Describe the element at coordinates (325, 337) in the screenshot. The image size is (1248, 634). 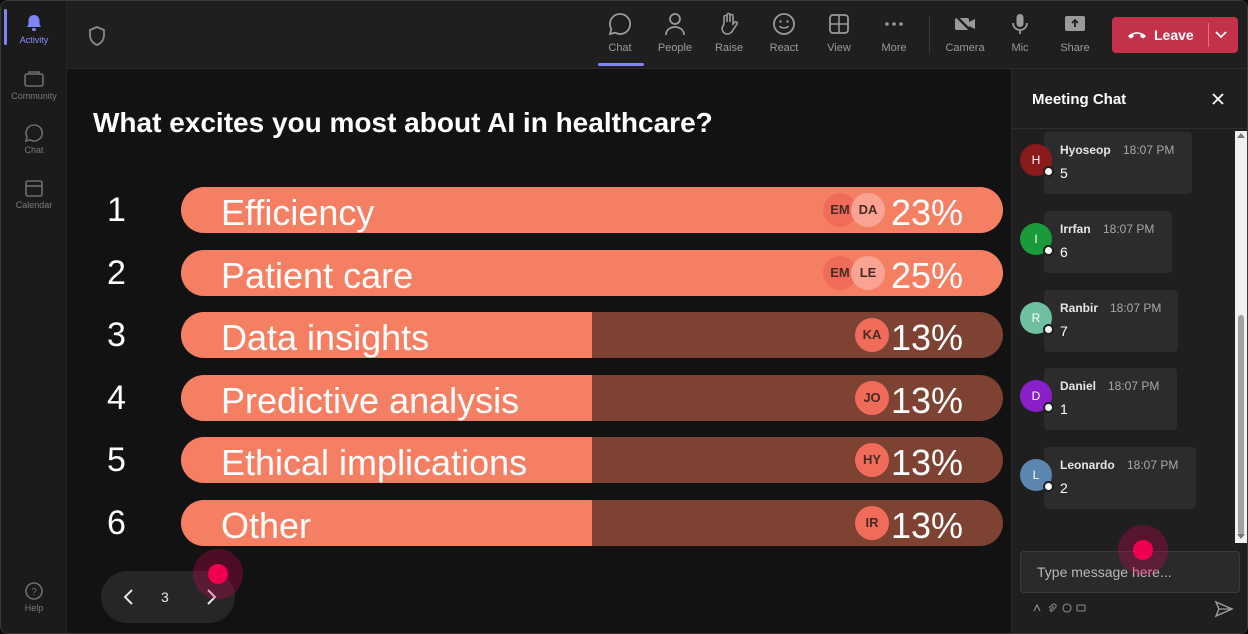
I see `option-label: Data insights` at that location.